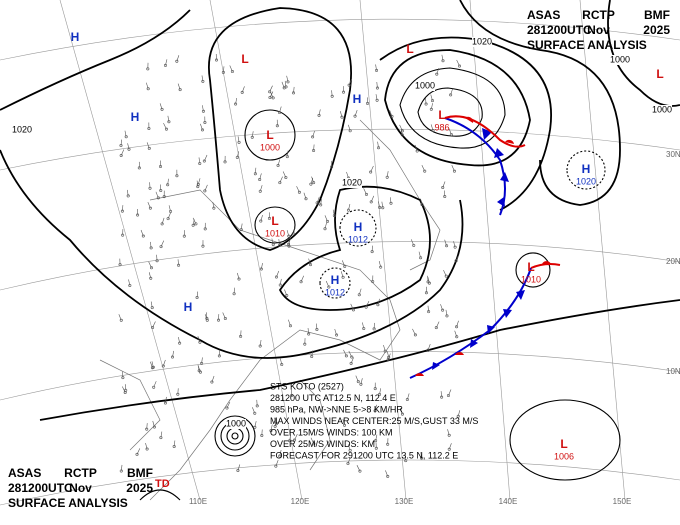 The height and width of the screenshot is (525, 680). Describe the element at coordinates (673, 154) in the screenshot. I see `latitude-label: 30N` at that location.